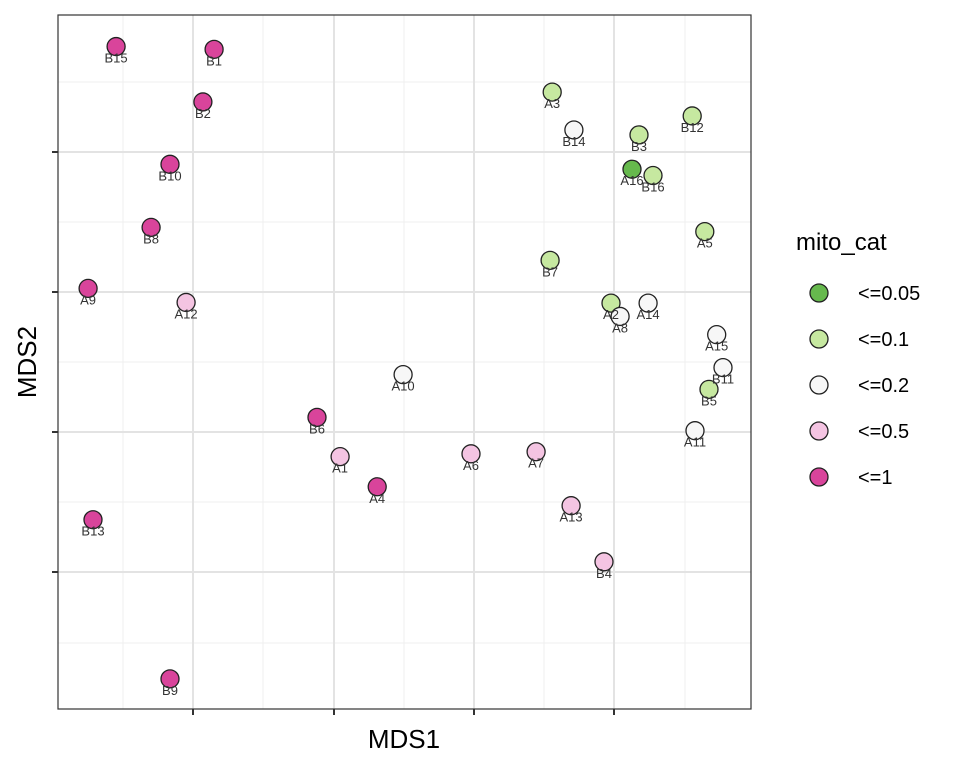  What do you see at coordinates (88, 288) in the screenshot?
I see `data-point-A9` at bounding box center [88, 288].